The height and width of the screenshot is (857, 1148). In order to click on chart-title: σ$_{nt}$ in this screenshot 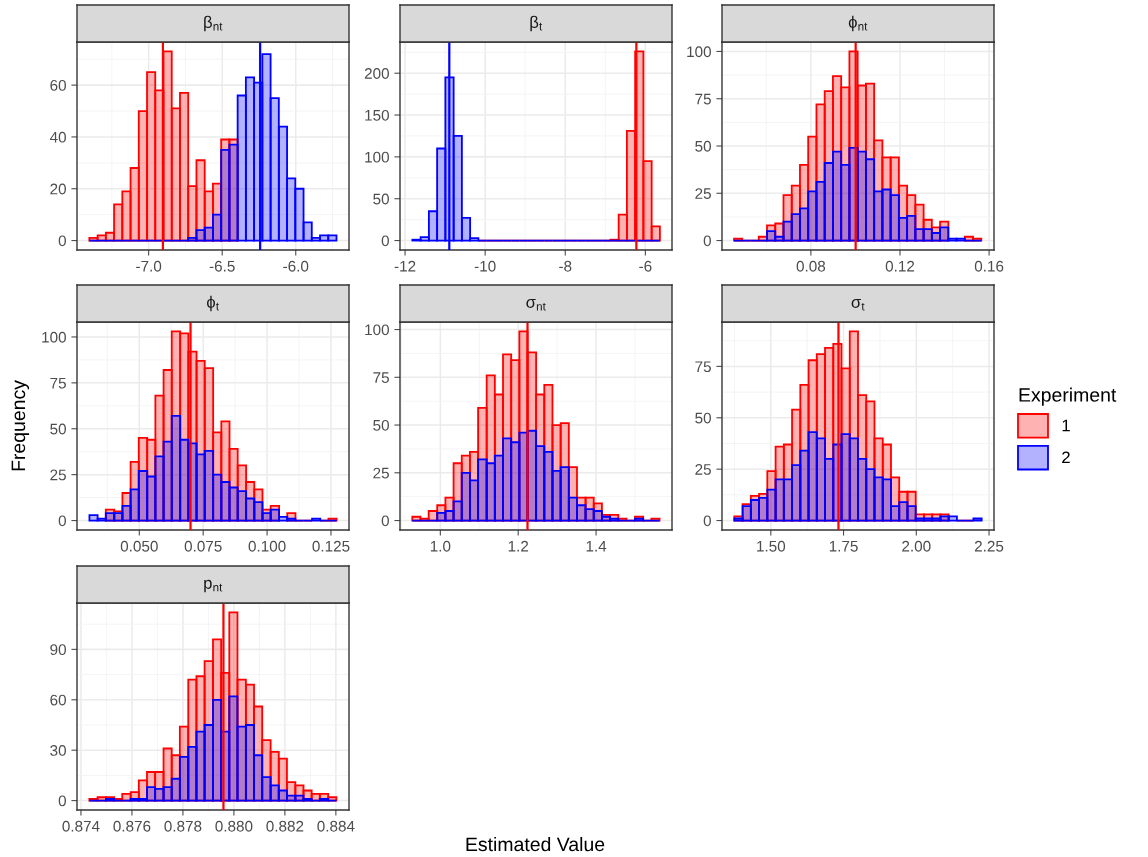, I will do `click(536, 304)`.